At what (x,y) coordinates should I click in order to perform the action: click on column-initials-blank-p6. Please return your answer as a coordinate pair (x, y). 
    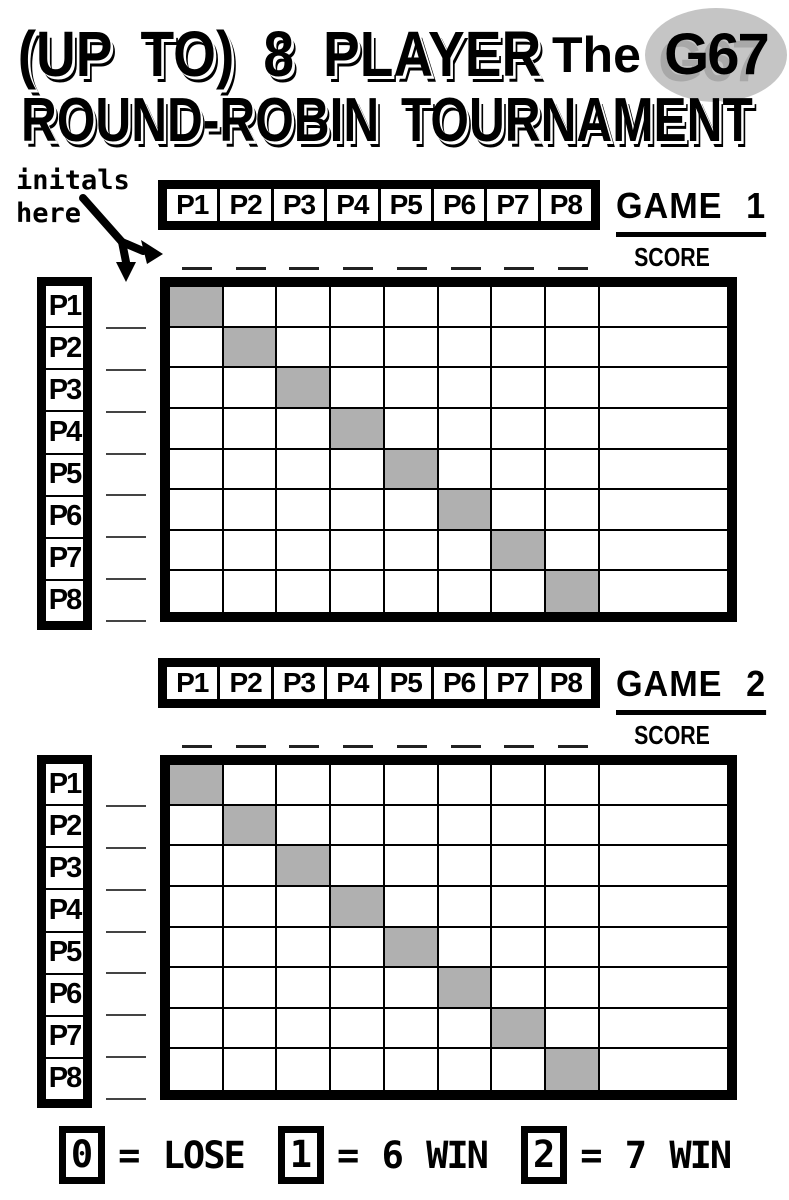
    Looking at the image, I should click on (466, 744).